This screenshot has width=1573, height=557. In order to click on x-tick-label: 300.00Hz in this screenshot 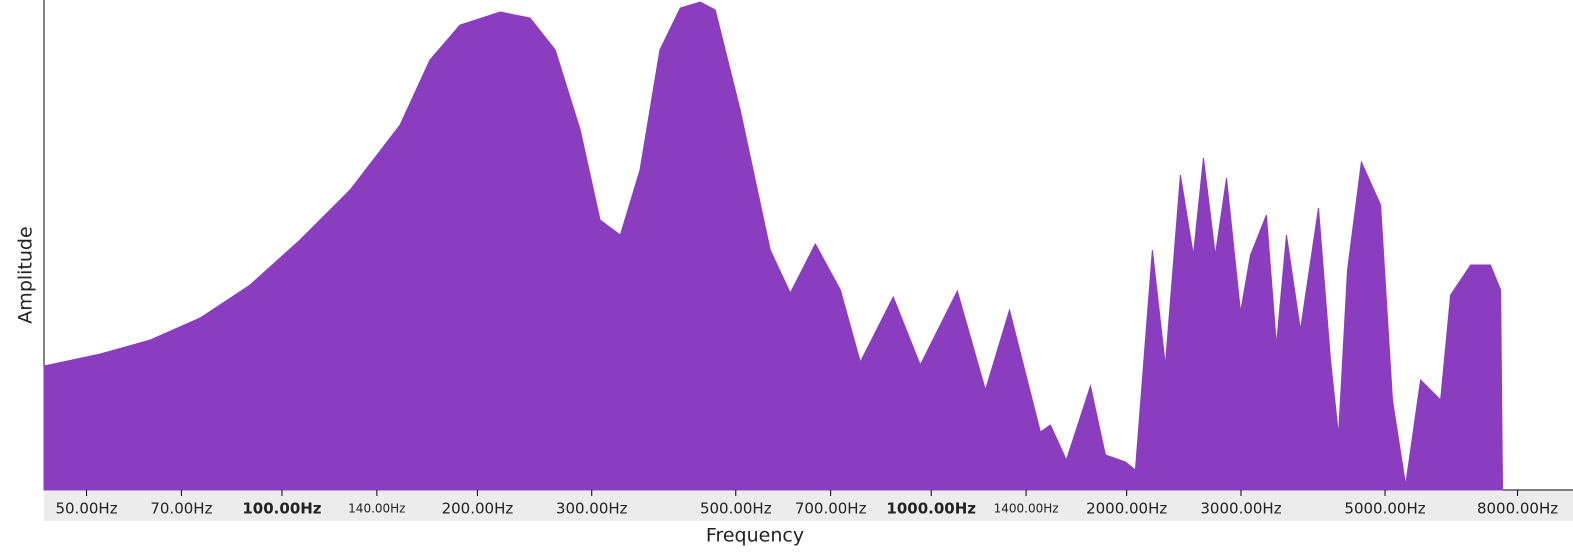, I will do `click(592, 509)`.